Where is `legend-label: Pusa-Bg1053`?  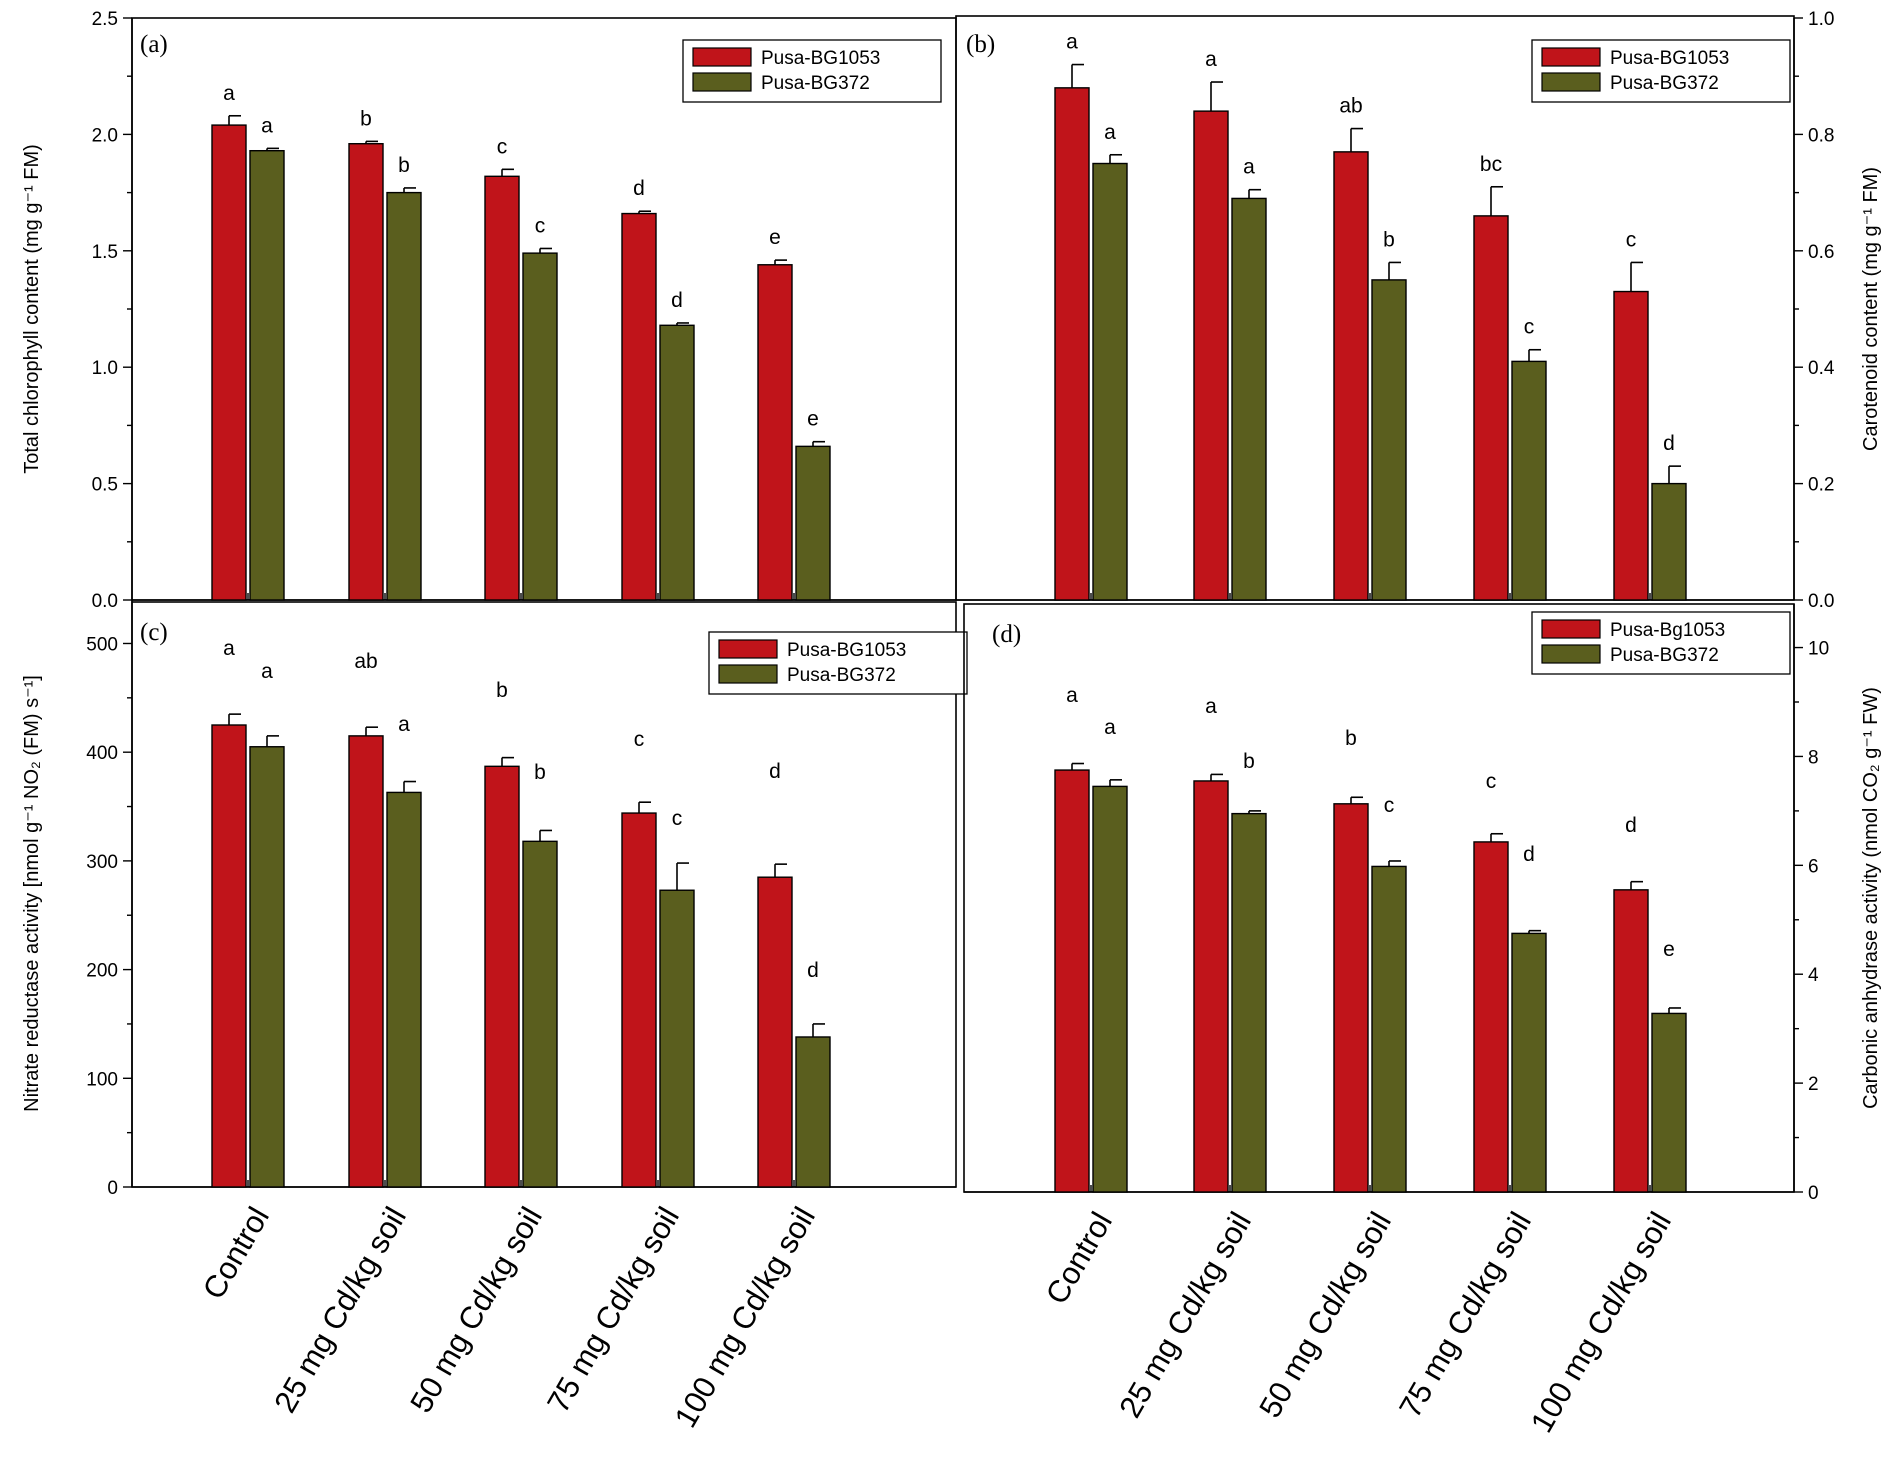 legend-label: Pusa-Bg1053 is located at coordinates (1667, 630).